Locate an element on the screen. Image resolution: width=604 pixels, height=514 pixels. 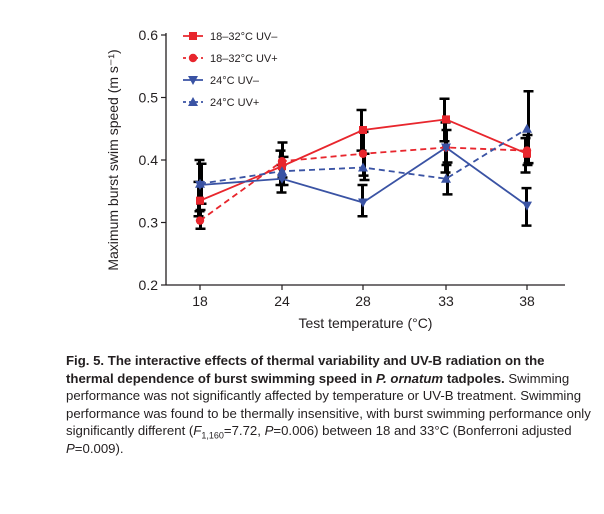
y-tick-label: 0.3 is located at coordinates (149, 223).